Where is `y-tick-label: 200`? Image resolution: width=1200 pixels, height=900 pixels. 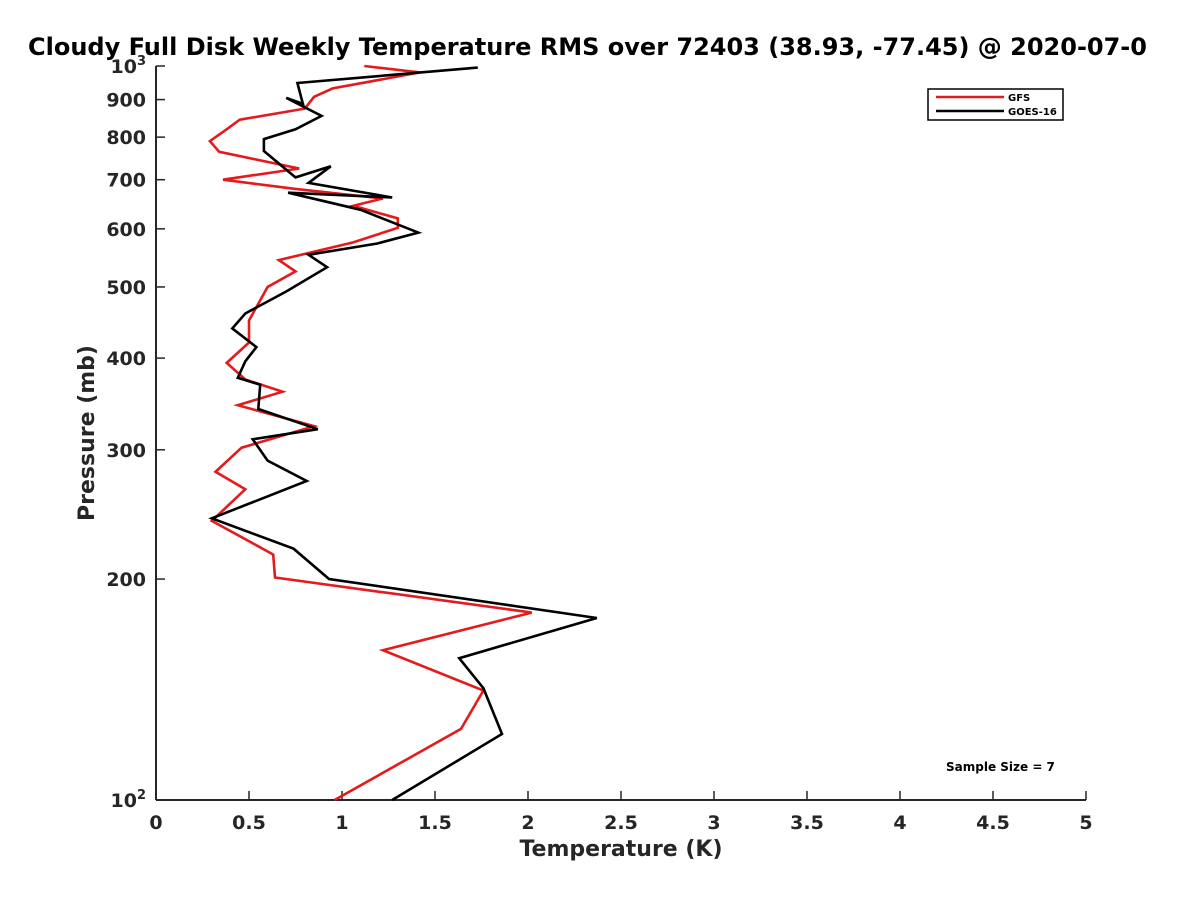
y-tick-label: 200 is located at coordinates (126, 580).